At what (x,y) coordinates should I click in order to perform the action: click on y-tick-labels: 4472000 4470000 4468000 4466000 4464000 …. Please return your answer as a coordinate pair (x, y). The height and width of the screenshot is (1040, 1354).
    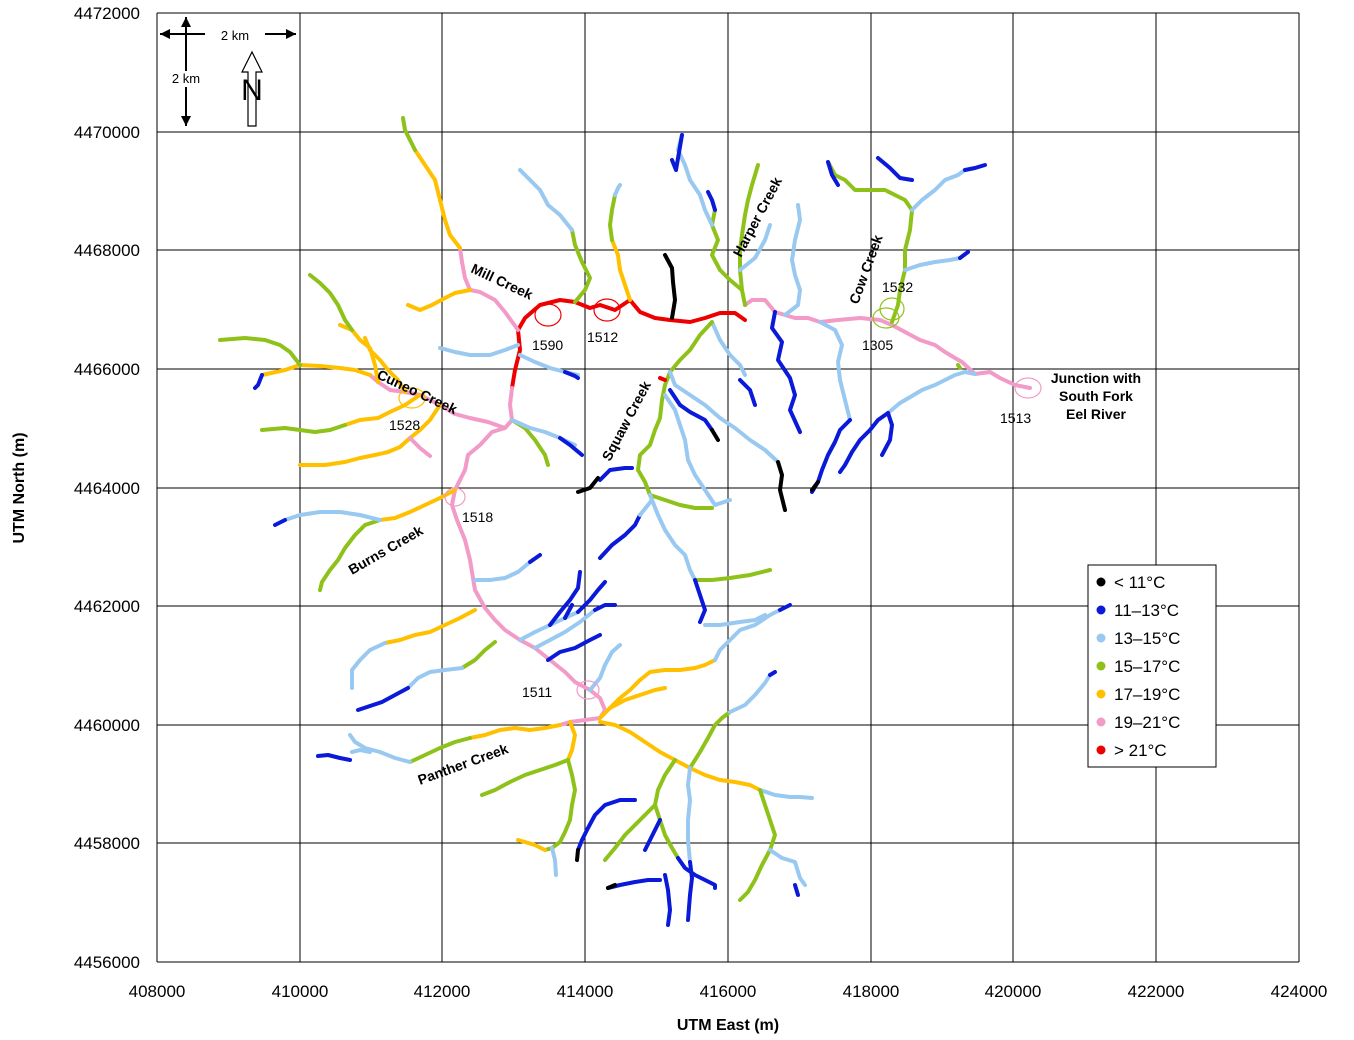
    Looking at the image, I should click on (107, 488).